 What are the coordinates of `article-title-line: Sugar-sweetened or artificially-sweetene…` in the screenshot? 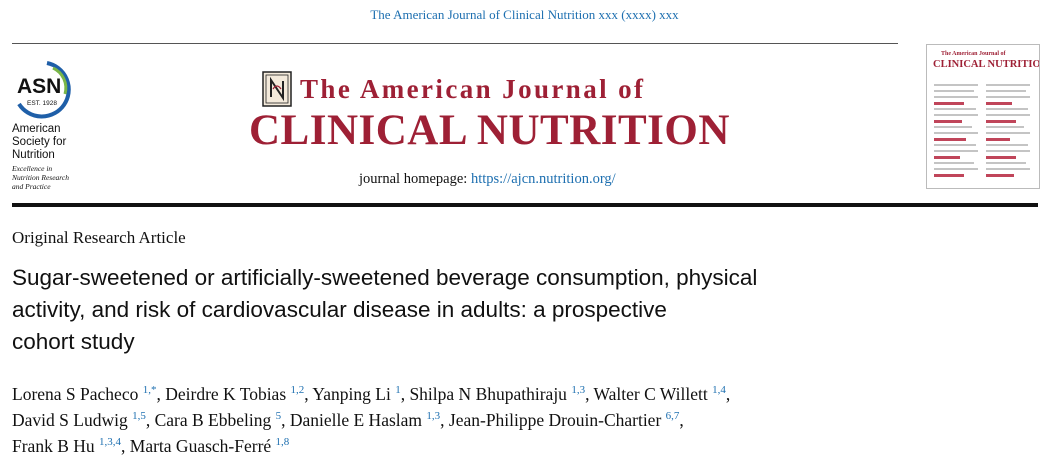 It's located at (385, 277).